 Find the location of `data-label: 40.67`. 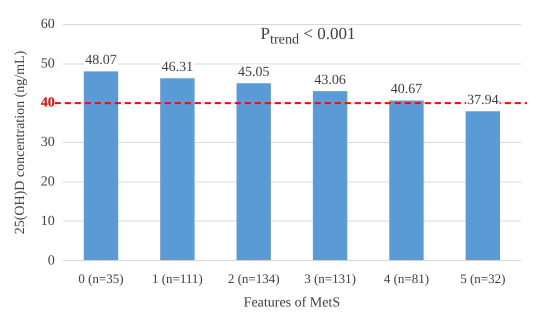

data-label: 40.67 is located at coordinates (406, 90).